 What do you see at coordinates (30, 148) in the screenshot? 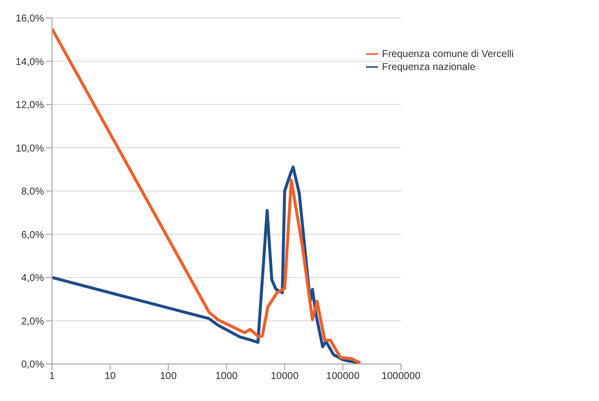
I see `y-tick-label: 10,0%` at bounding box center [30, 148].